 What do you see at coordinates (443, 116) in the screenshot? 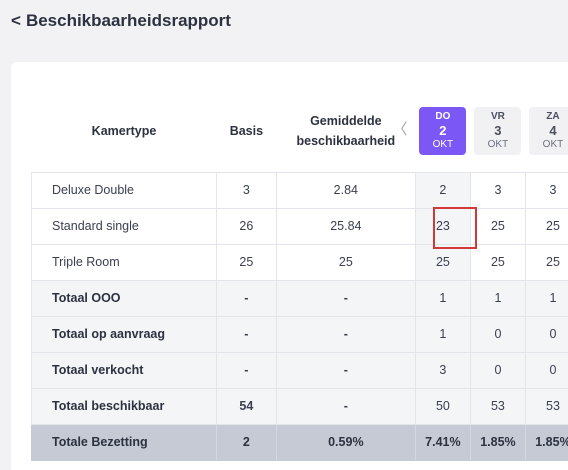
I see `day-name: DO` at bounding box center [443, 116].